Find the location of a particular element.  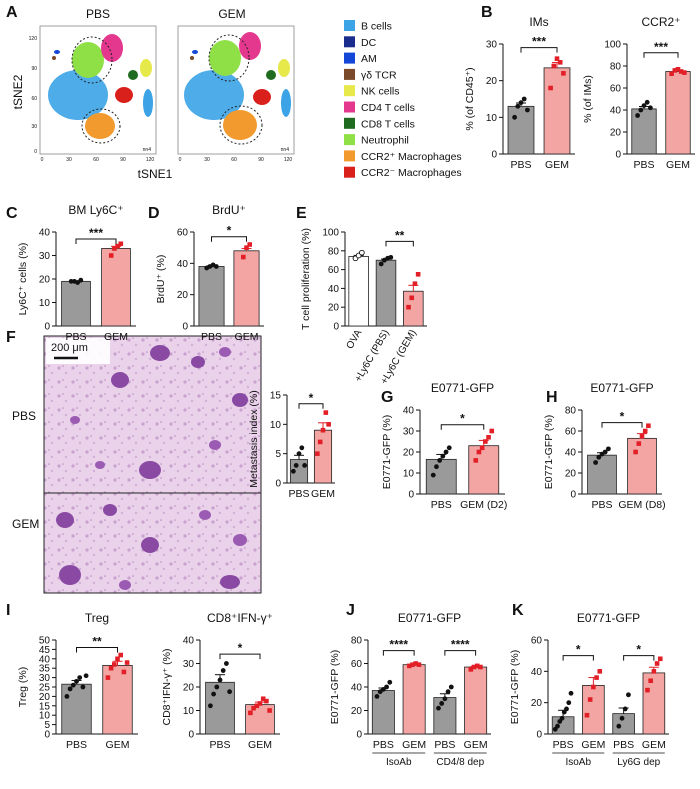

tsne-plot-pbs: nn4 is located at coordinates (98, 90).